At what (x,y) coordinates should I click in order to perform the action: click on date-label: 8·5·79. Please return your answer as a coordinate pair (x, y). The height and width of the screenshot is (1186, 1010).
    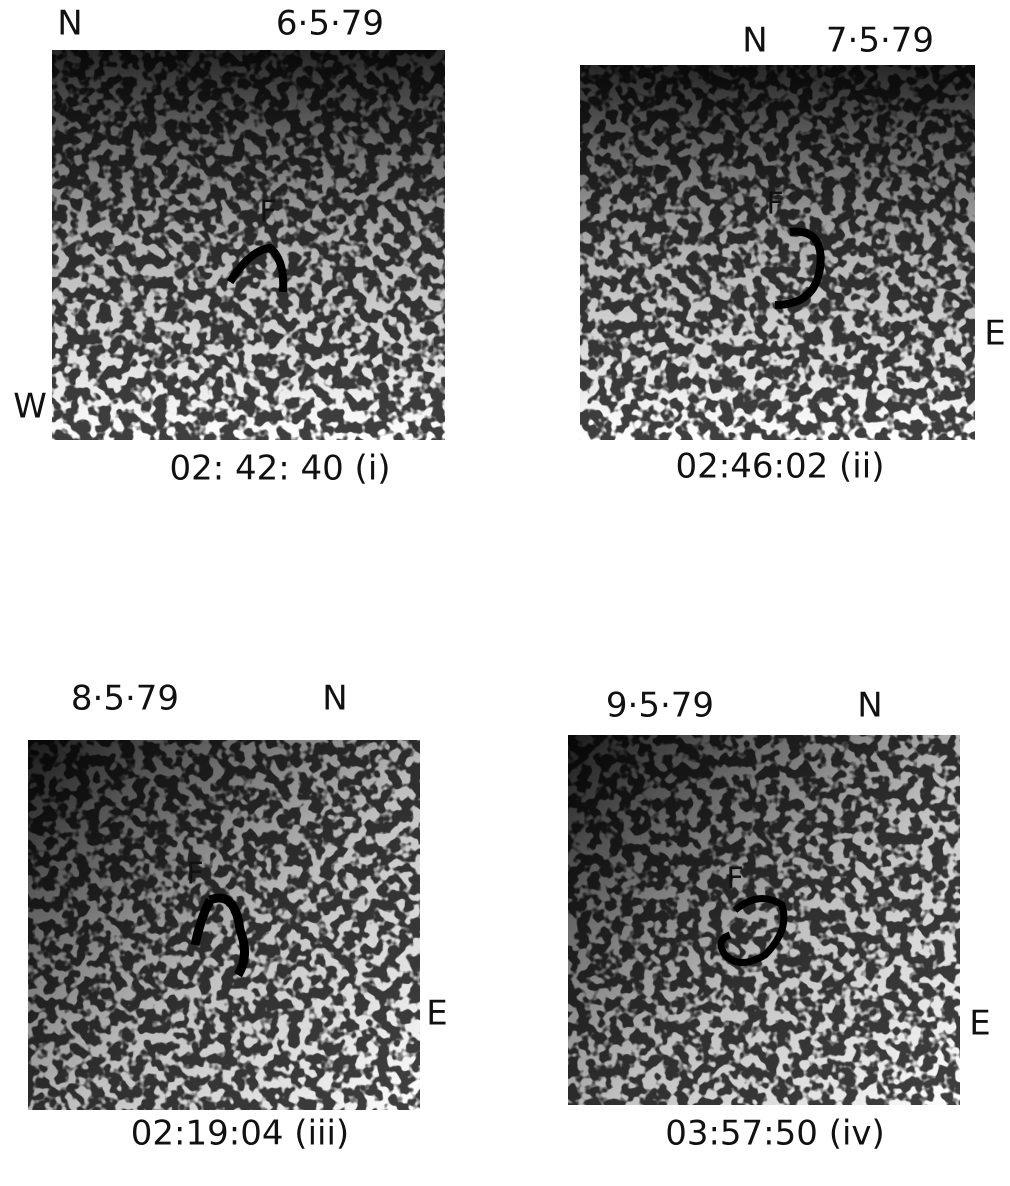
    Looking at the image, I should click on (125, 699).